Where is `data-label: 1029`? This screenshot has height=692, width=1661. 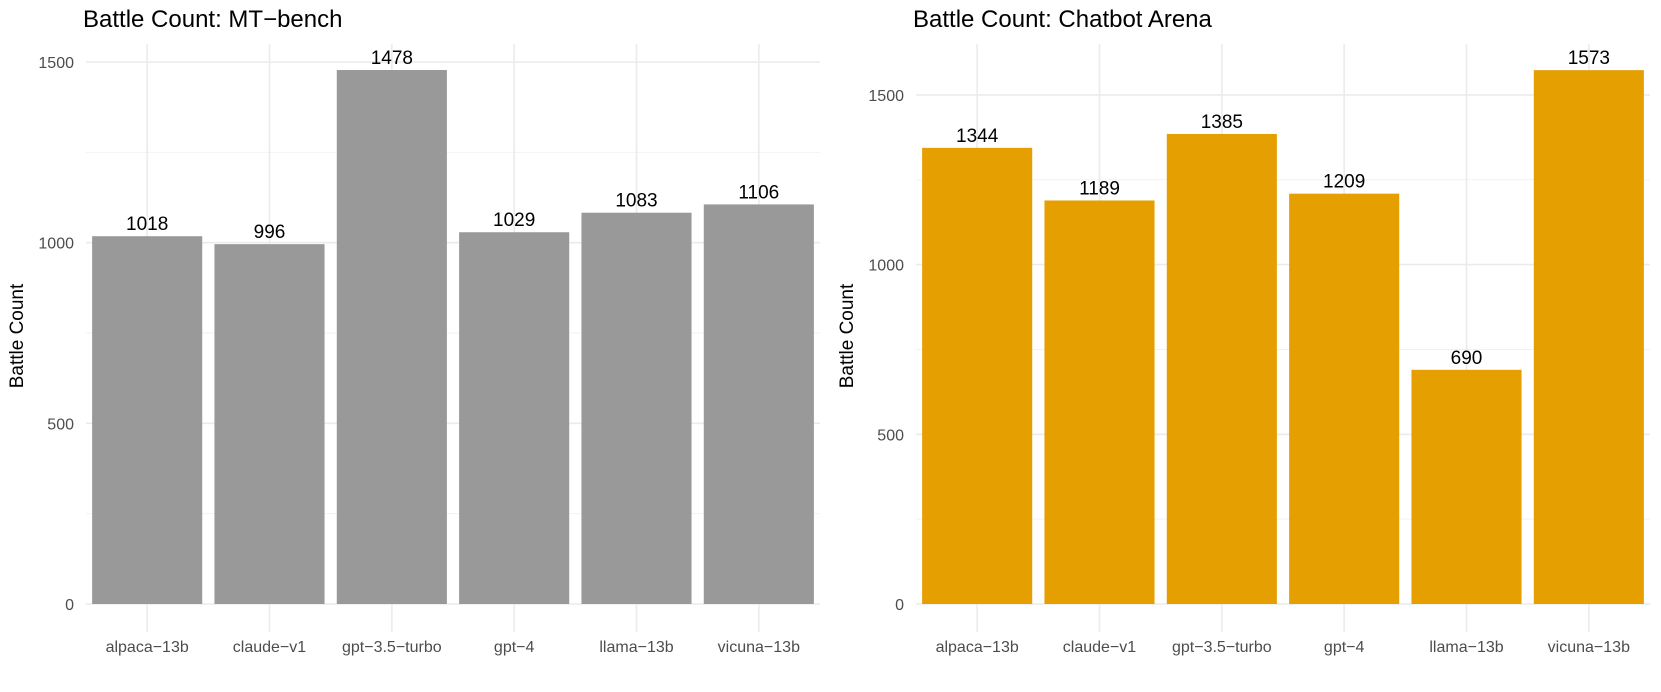 data-label: 1029 is located at coordinates (514, 220).